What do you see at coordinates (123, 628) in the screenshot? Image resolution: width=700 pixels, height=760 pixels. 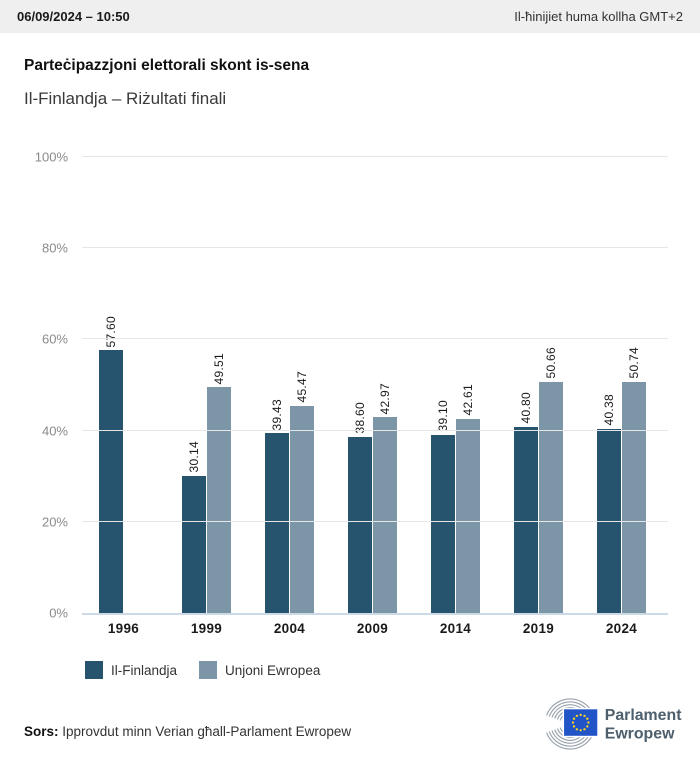 I see `x-axis-tick-label: 1996` at bounding box center [123, 628].